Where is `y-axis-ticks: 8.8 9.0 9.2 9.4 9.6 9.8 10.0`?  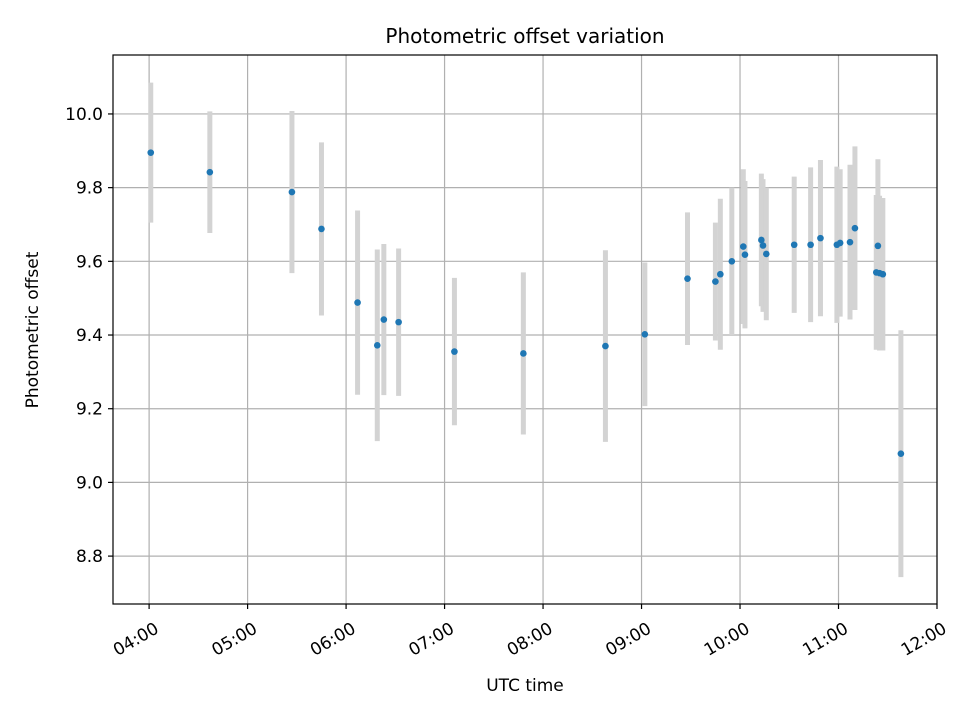 y-axis-ticks: 8.8 9.0 9.2 9.4 9.6 9.8 10.0 is located at coordinates (89, 336).